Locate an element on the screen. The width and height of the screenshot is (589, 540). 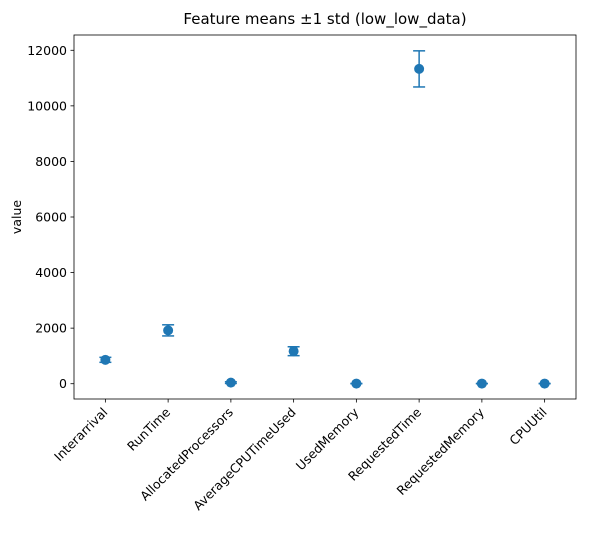
y-tick-label: 0 is located at coordinates (63, 383).